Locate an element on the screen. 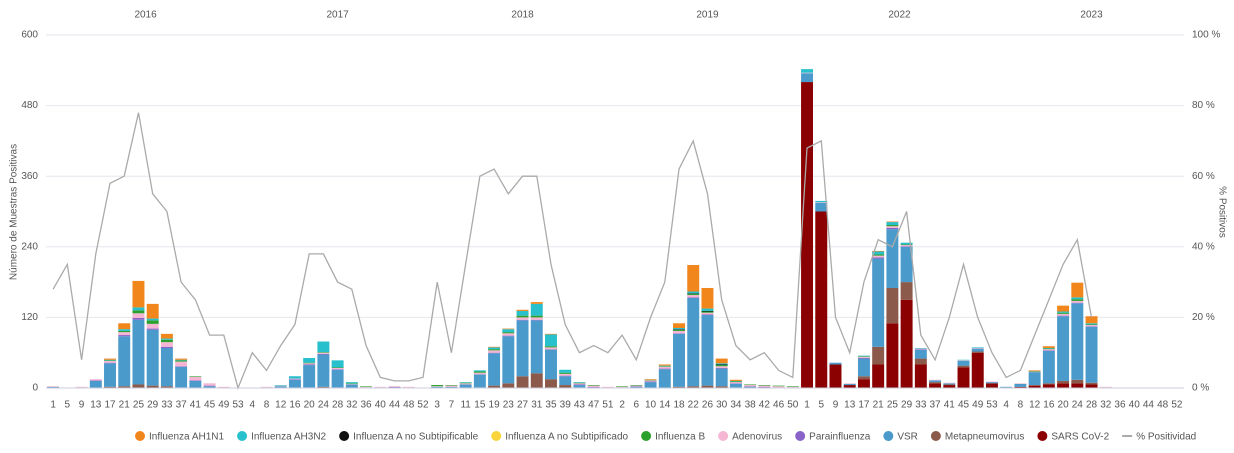 The image size is (1234, 453). x-tick-label: 36 is located at coordinates (367, 405).